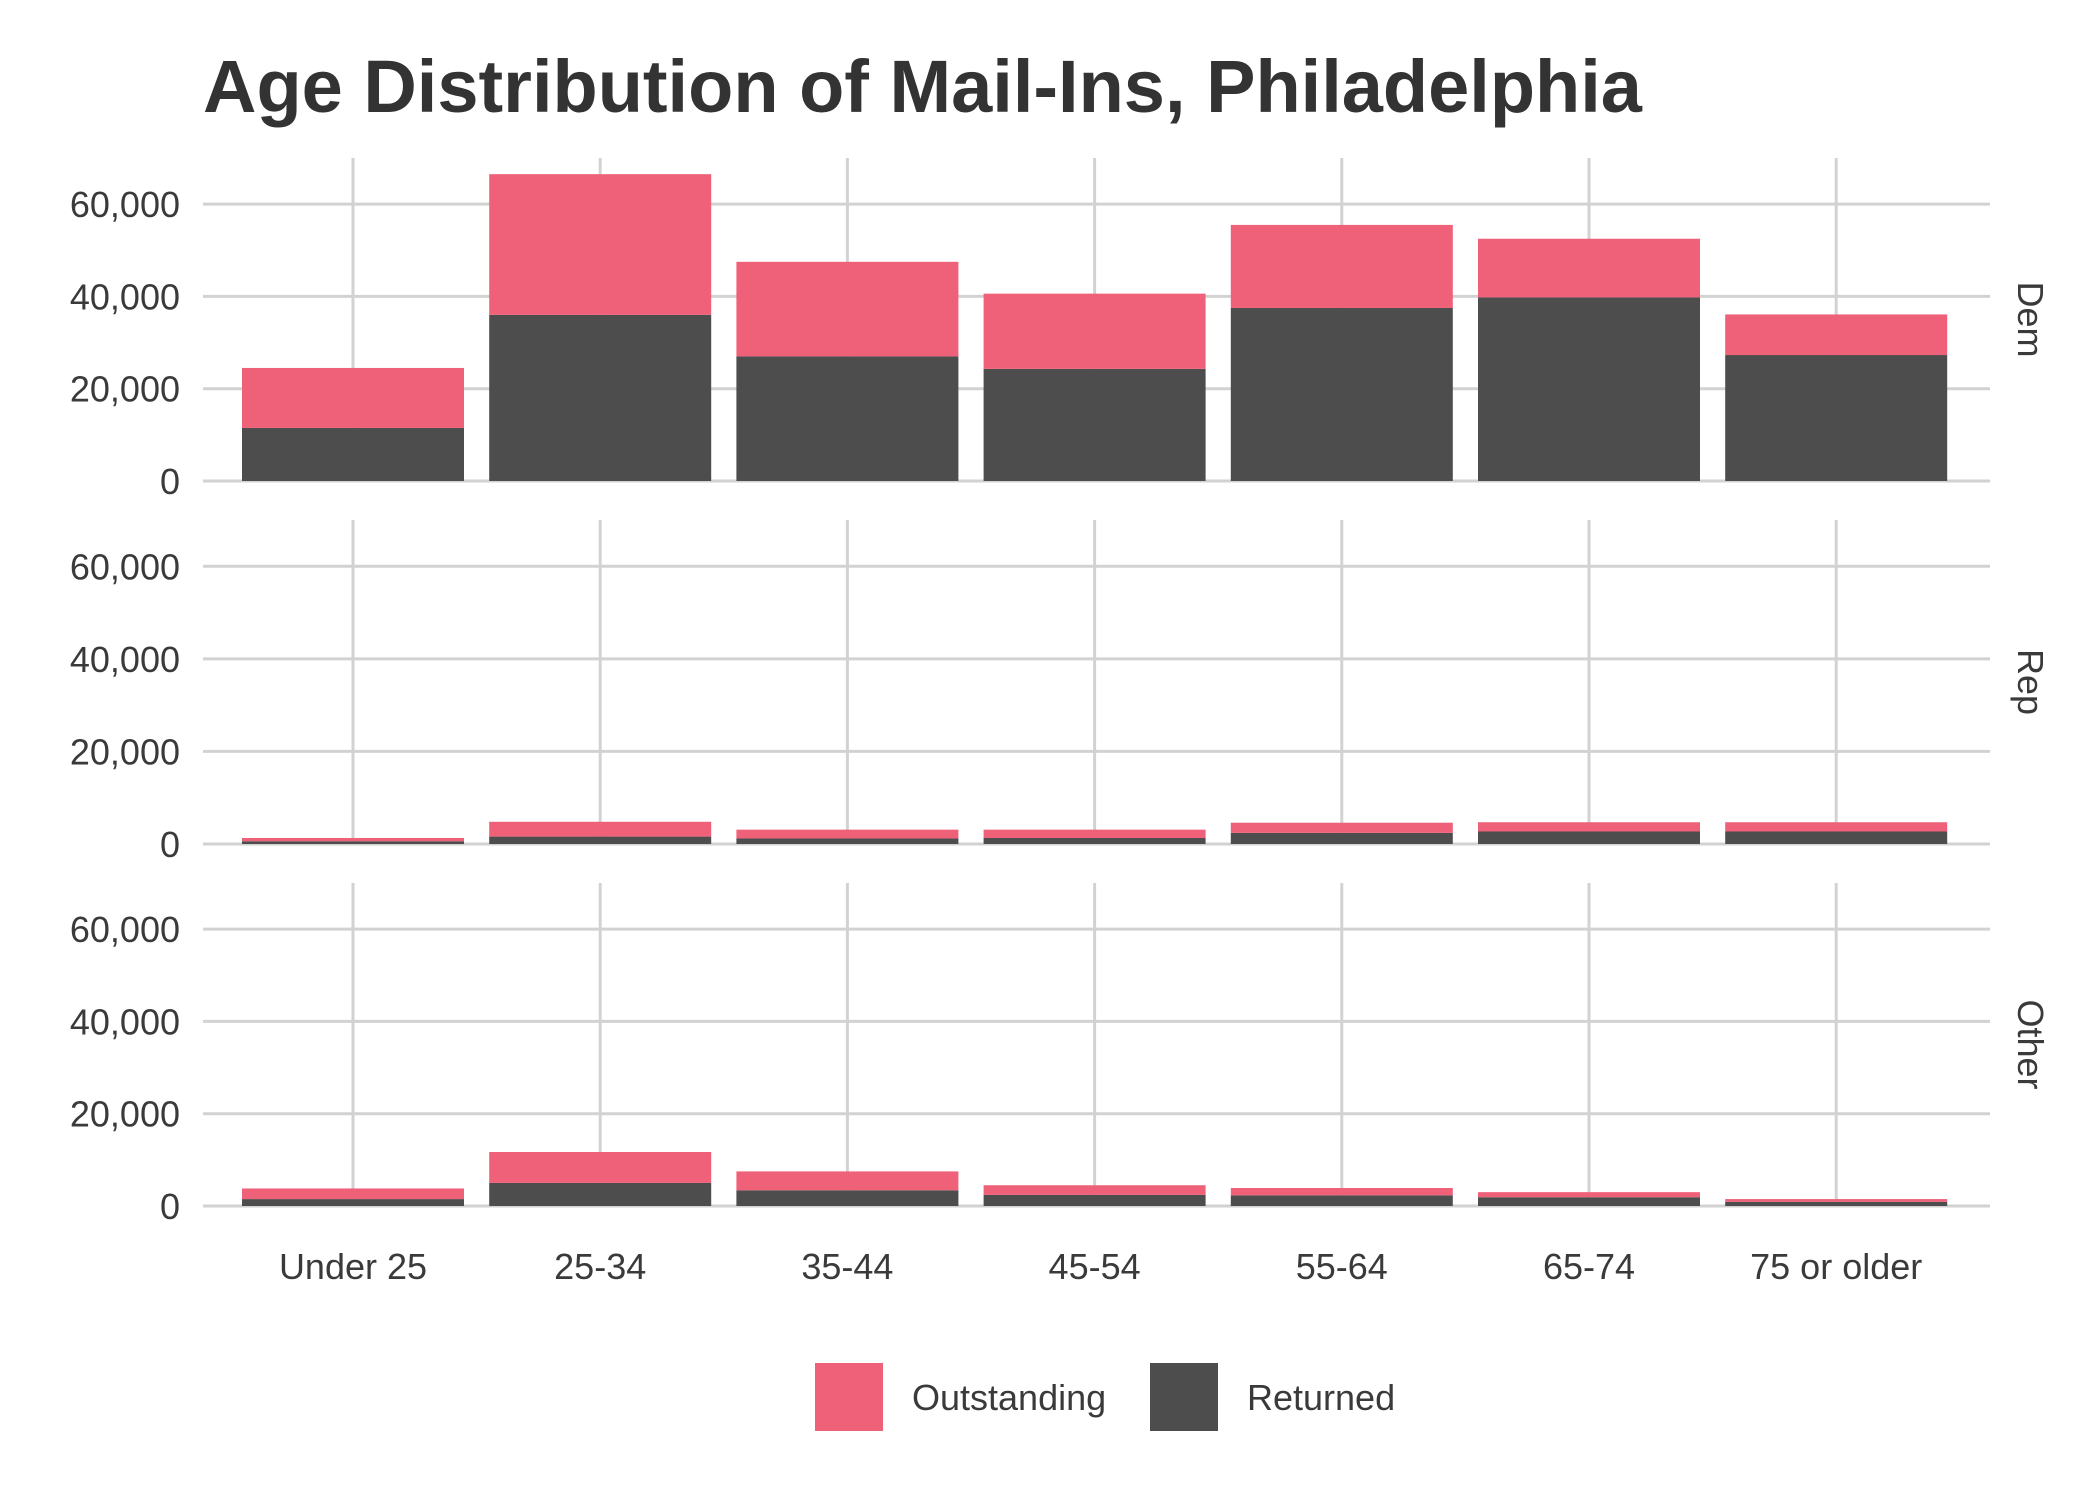 This screenshot has width=2100, height=1505. What do you see at coordinates (847, 1266) in the screenshot?
I see `x-tick-label-35-44: 35-44` at bounding box center [847, 1266].